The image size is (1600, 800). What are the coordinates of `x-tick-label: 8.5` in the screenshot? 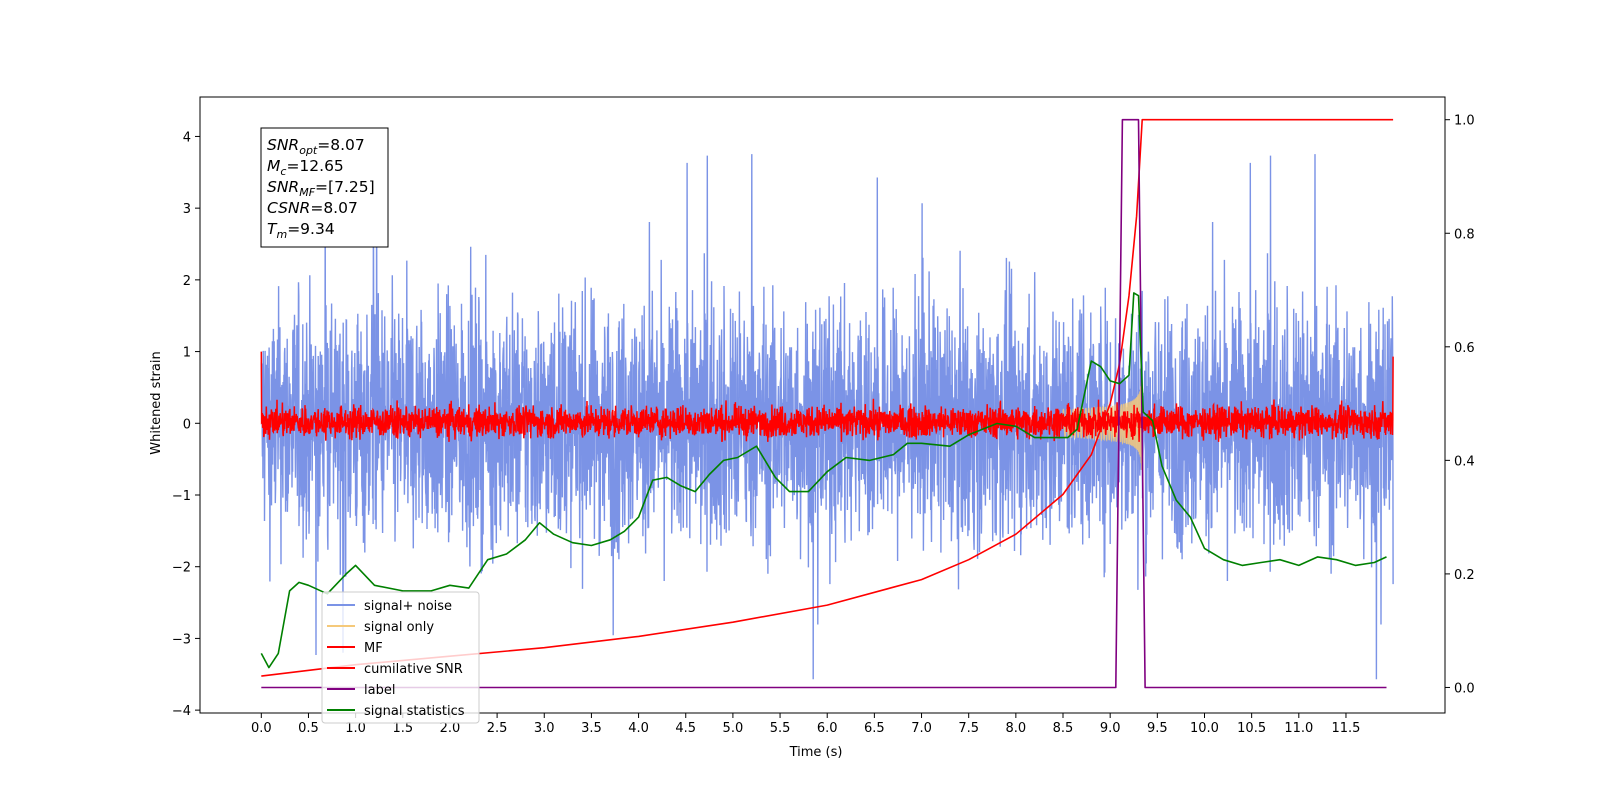 It's located at (1063, 728).